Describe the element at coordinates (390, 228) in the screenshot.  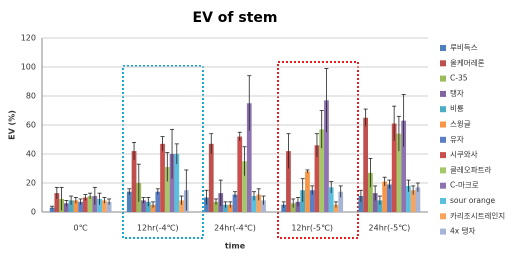
I see `x-tick-label: 24hr(-5℃)` at that location.